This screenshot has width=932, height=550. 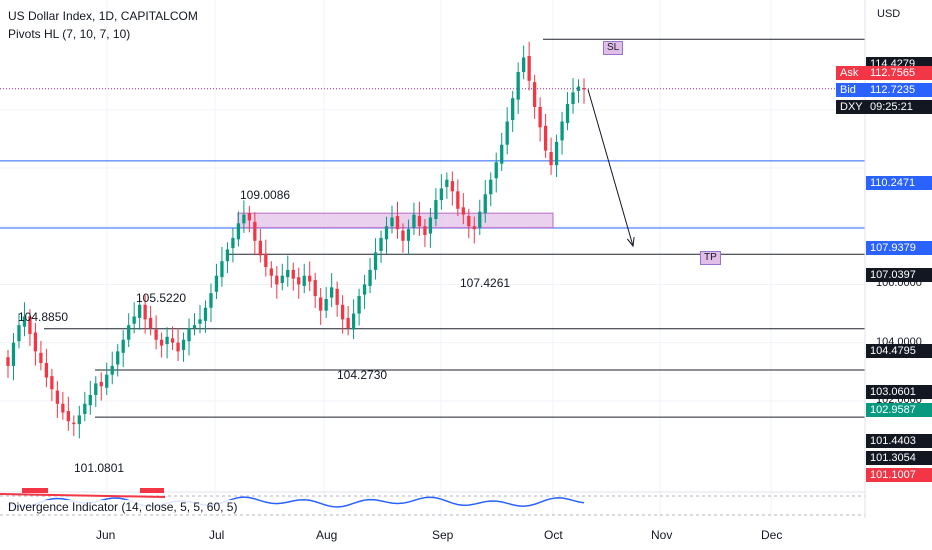 I want to click on price-level-tag: 110.2471, so click(x=899, y=183).